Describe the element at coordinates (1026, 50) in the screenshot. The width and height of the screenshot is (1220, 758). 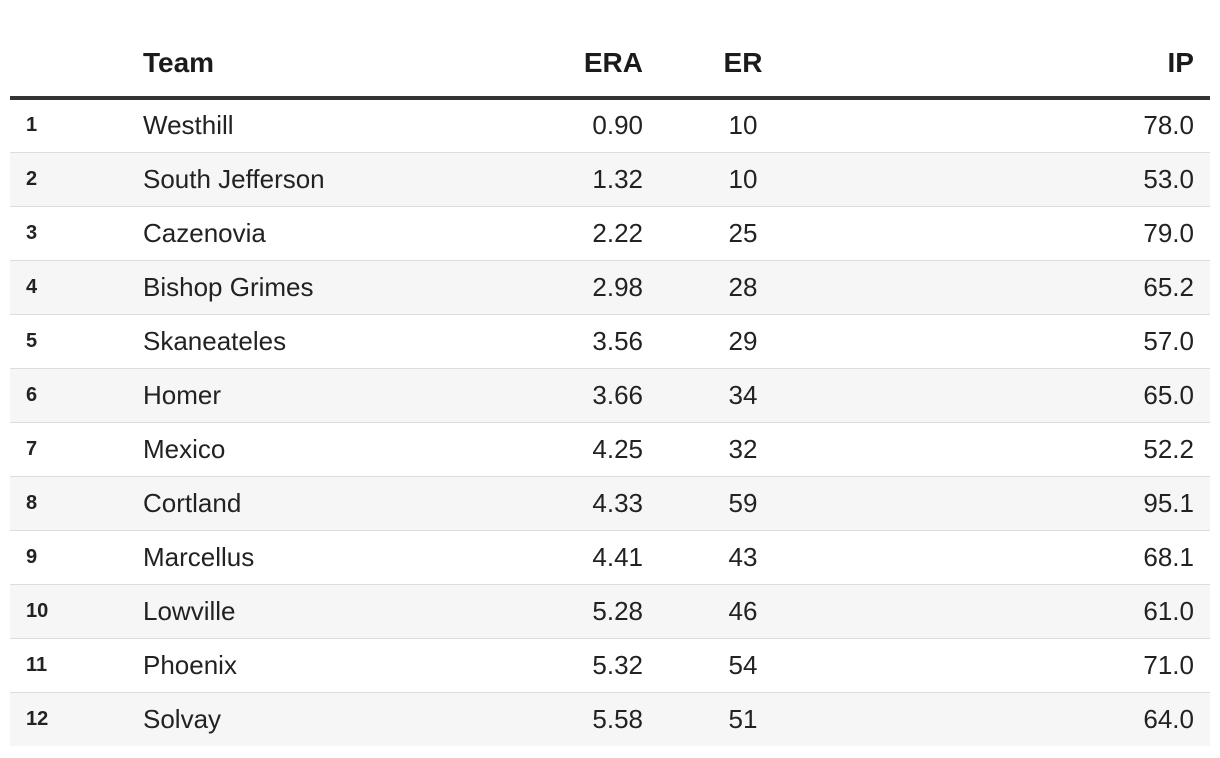
I see `header-ip: IP` at that location.